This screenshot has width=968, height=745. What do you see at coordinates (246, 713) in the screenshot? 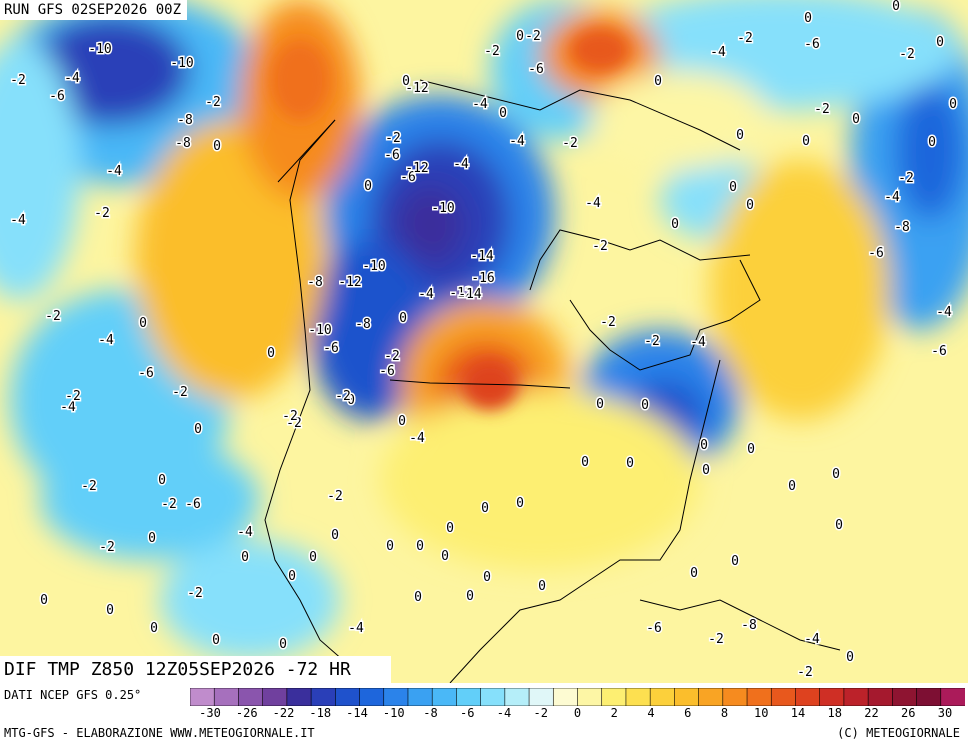
I see `colorbar-tick-label: -26` at bounding box center [246, 713].